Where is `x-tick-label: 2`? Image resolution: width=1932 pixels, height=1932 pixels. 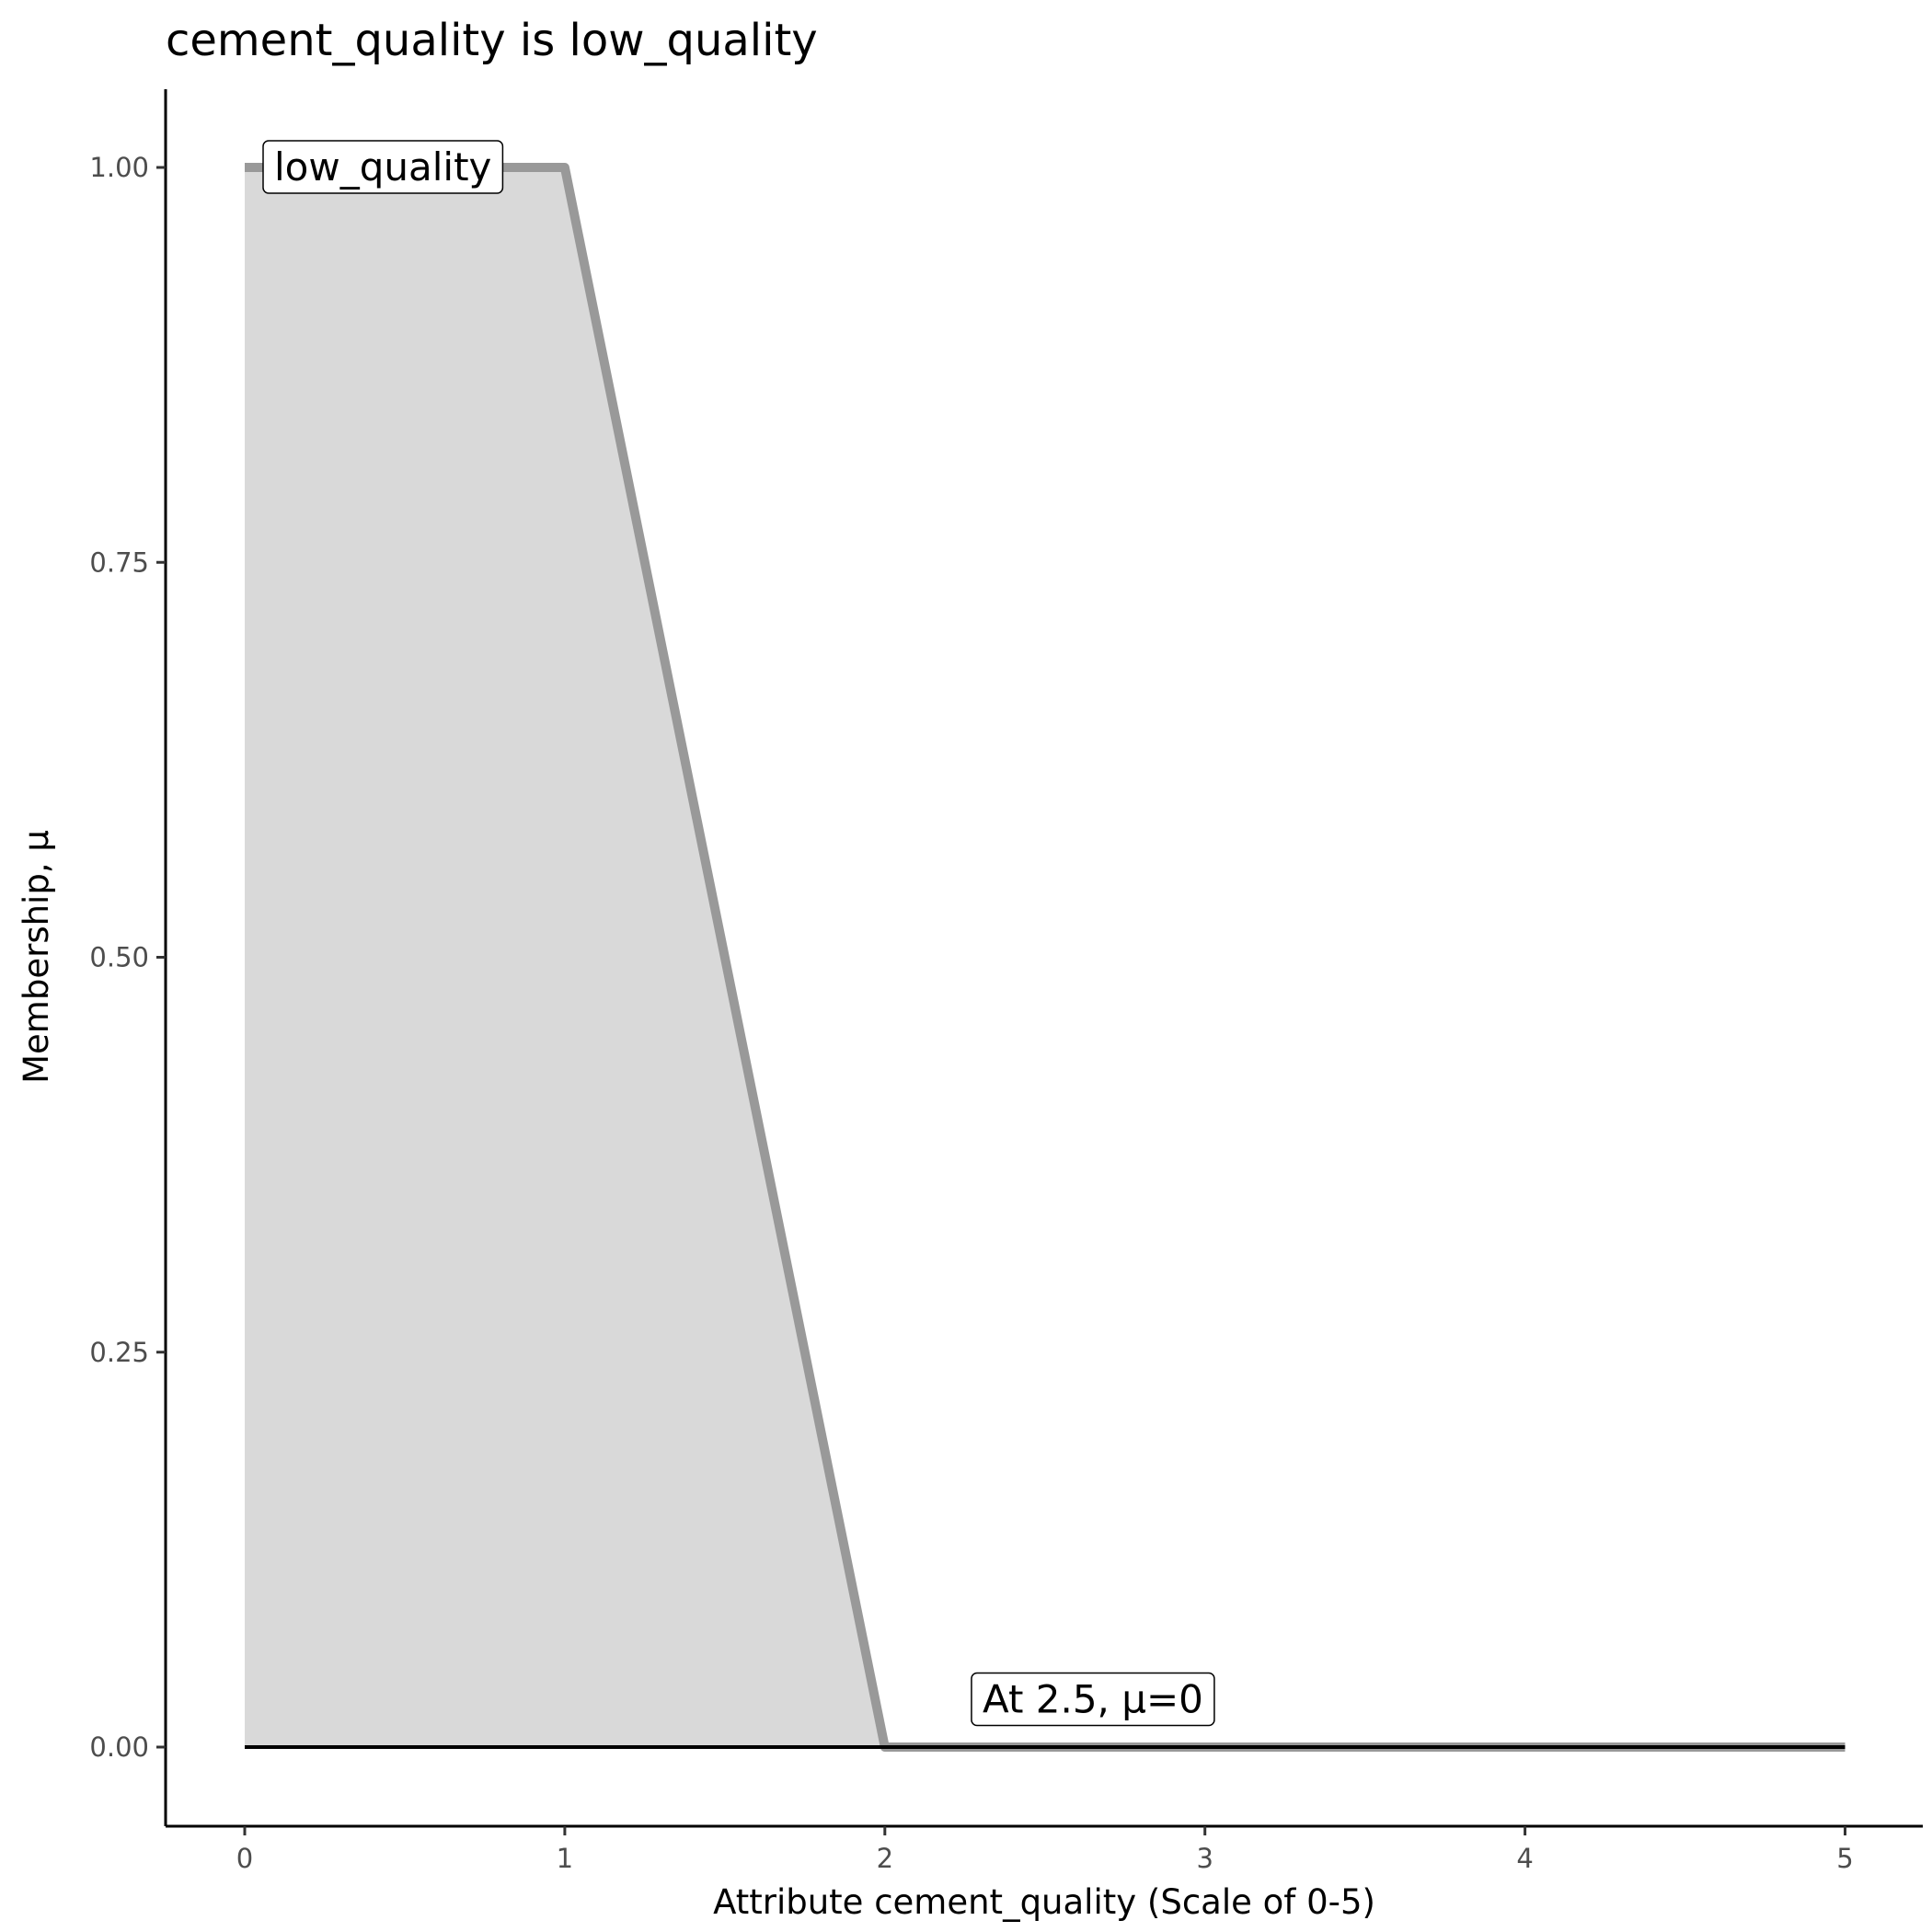 x-tick-label: 2 is located at coordinates (885, 1858).